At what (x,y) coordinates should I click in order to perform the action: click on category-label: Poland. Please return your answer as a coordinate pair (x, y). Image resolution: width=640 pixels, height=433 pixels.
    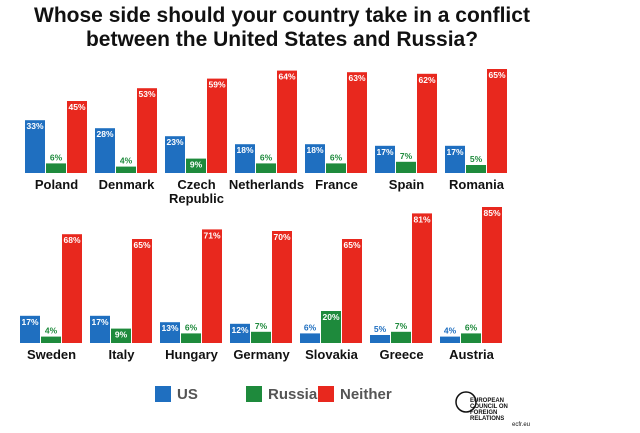
    Looking at the image, I should click on (56, 184).